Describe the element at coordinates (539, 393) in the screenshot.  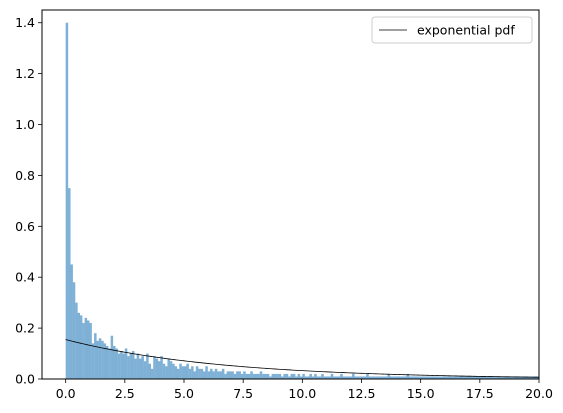
I see `x-tick-label: 20.0` at that location.